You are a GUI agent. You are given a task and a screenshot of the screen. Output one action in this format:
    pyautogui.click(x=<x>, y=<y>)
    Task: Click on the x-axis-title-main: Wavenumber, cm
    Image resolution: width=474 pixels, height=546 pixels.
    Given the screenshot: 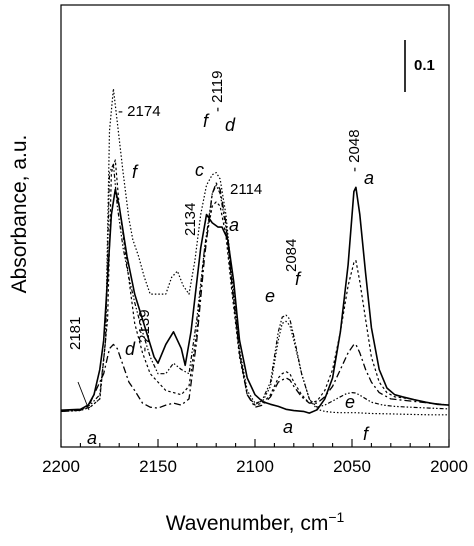 What is the action you would take?
    pyautogui.click(x=247, y=523)
    